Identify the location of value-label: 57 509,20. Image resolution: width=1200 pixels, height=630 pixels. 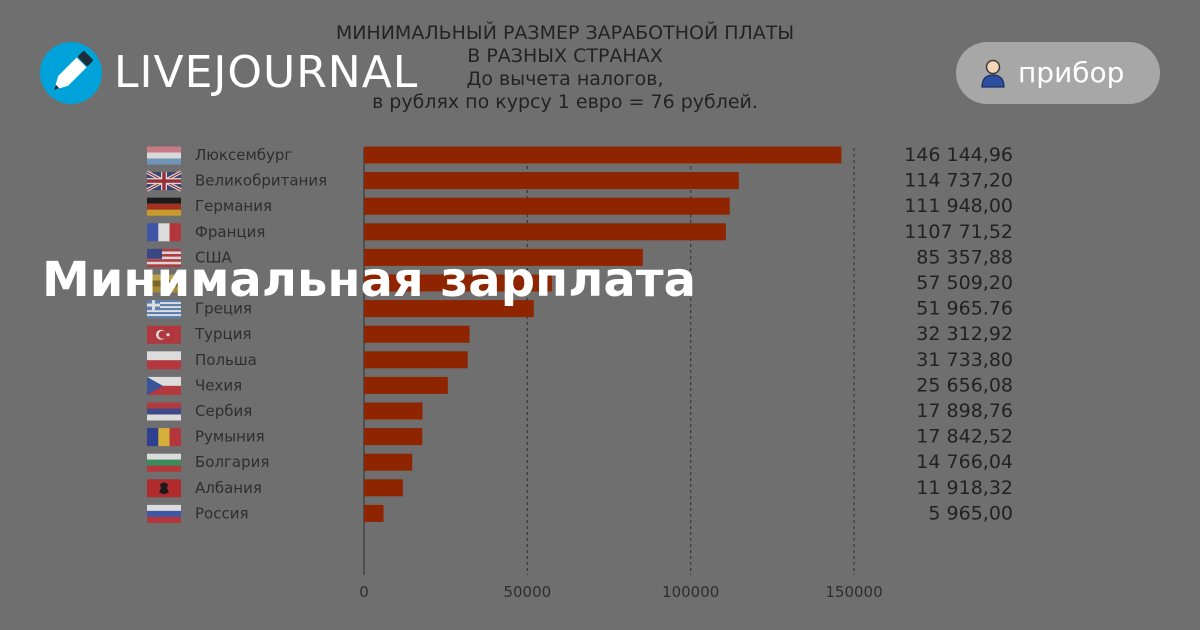
(964, 283).